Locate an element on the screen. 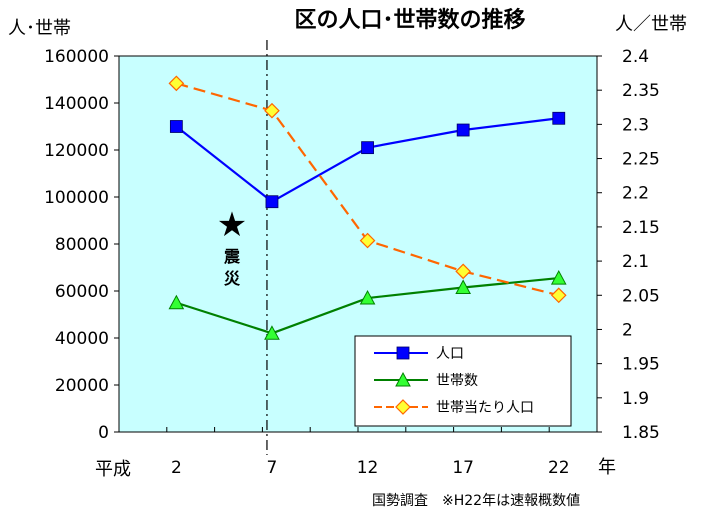 The width and height of the screenshot is (708, 515). y-left-tick-label: 40000 is located at coordinates (82, 339).